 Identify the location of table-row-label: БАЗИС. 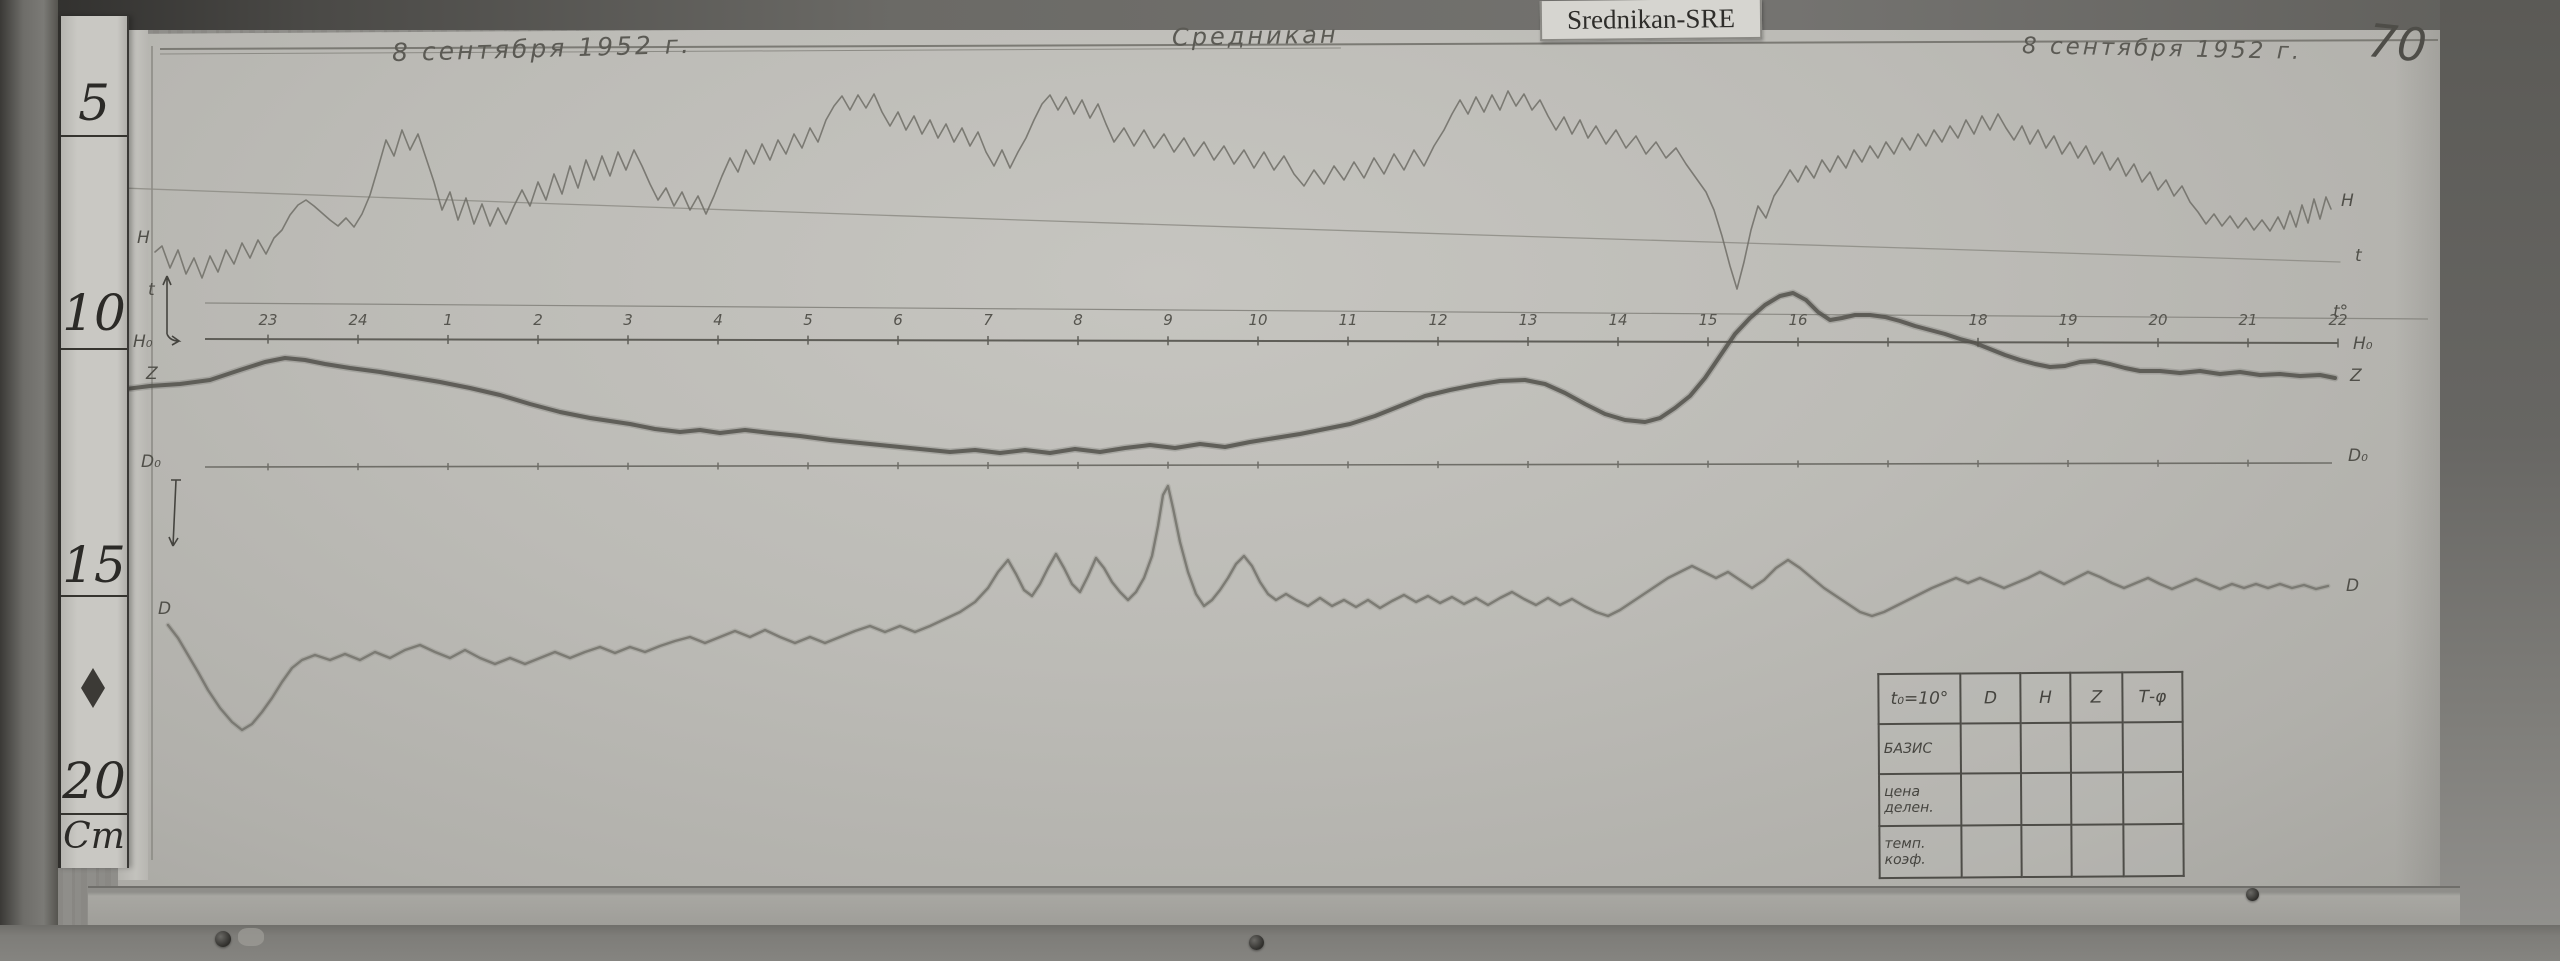
(1919, 749).